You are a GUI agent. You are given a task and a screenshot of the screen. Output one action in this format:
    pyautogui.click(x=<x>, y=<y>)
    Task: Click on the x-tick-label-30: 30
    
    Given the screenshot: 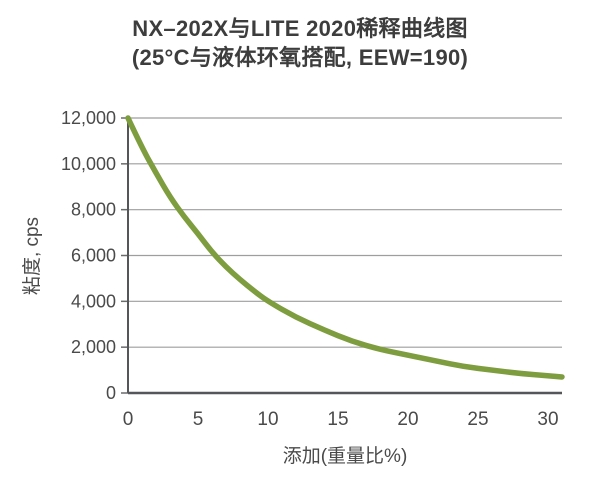 What is the action you would take?
    pyautogui.click(x=547, y=419)
    